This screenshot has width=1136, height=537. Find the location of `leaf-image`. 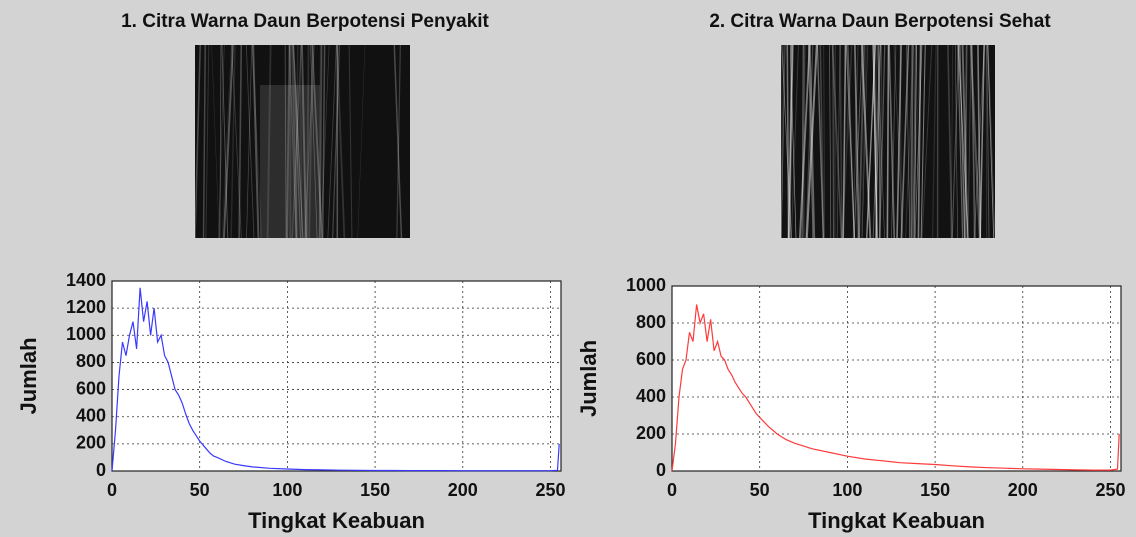

leaf-image is located at coordinates (302, 141).